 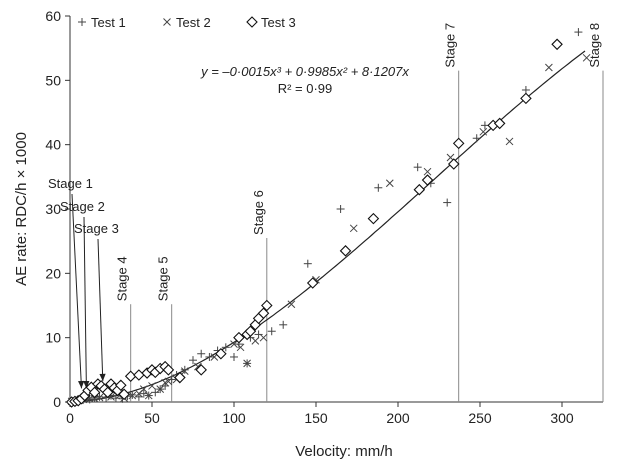 I want to click on fit-equation-text: y = –0·0015x³ + 0·9985x² + 8·1207x, so click(x=304, y=71).